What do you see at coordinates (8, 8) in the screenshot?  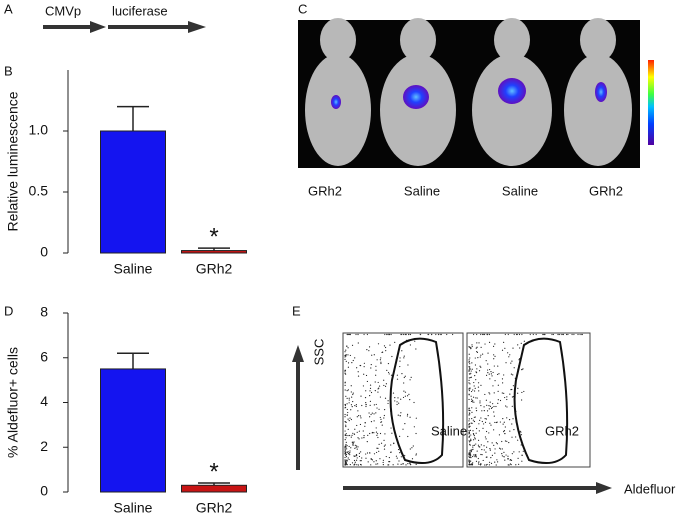 I see `panel-label: A` at bounding box center [8, 8].